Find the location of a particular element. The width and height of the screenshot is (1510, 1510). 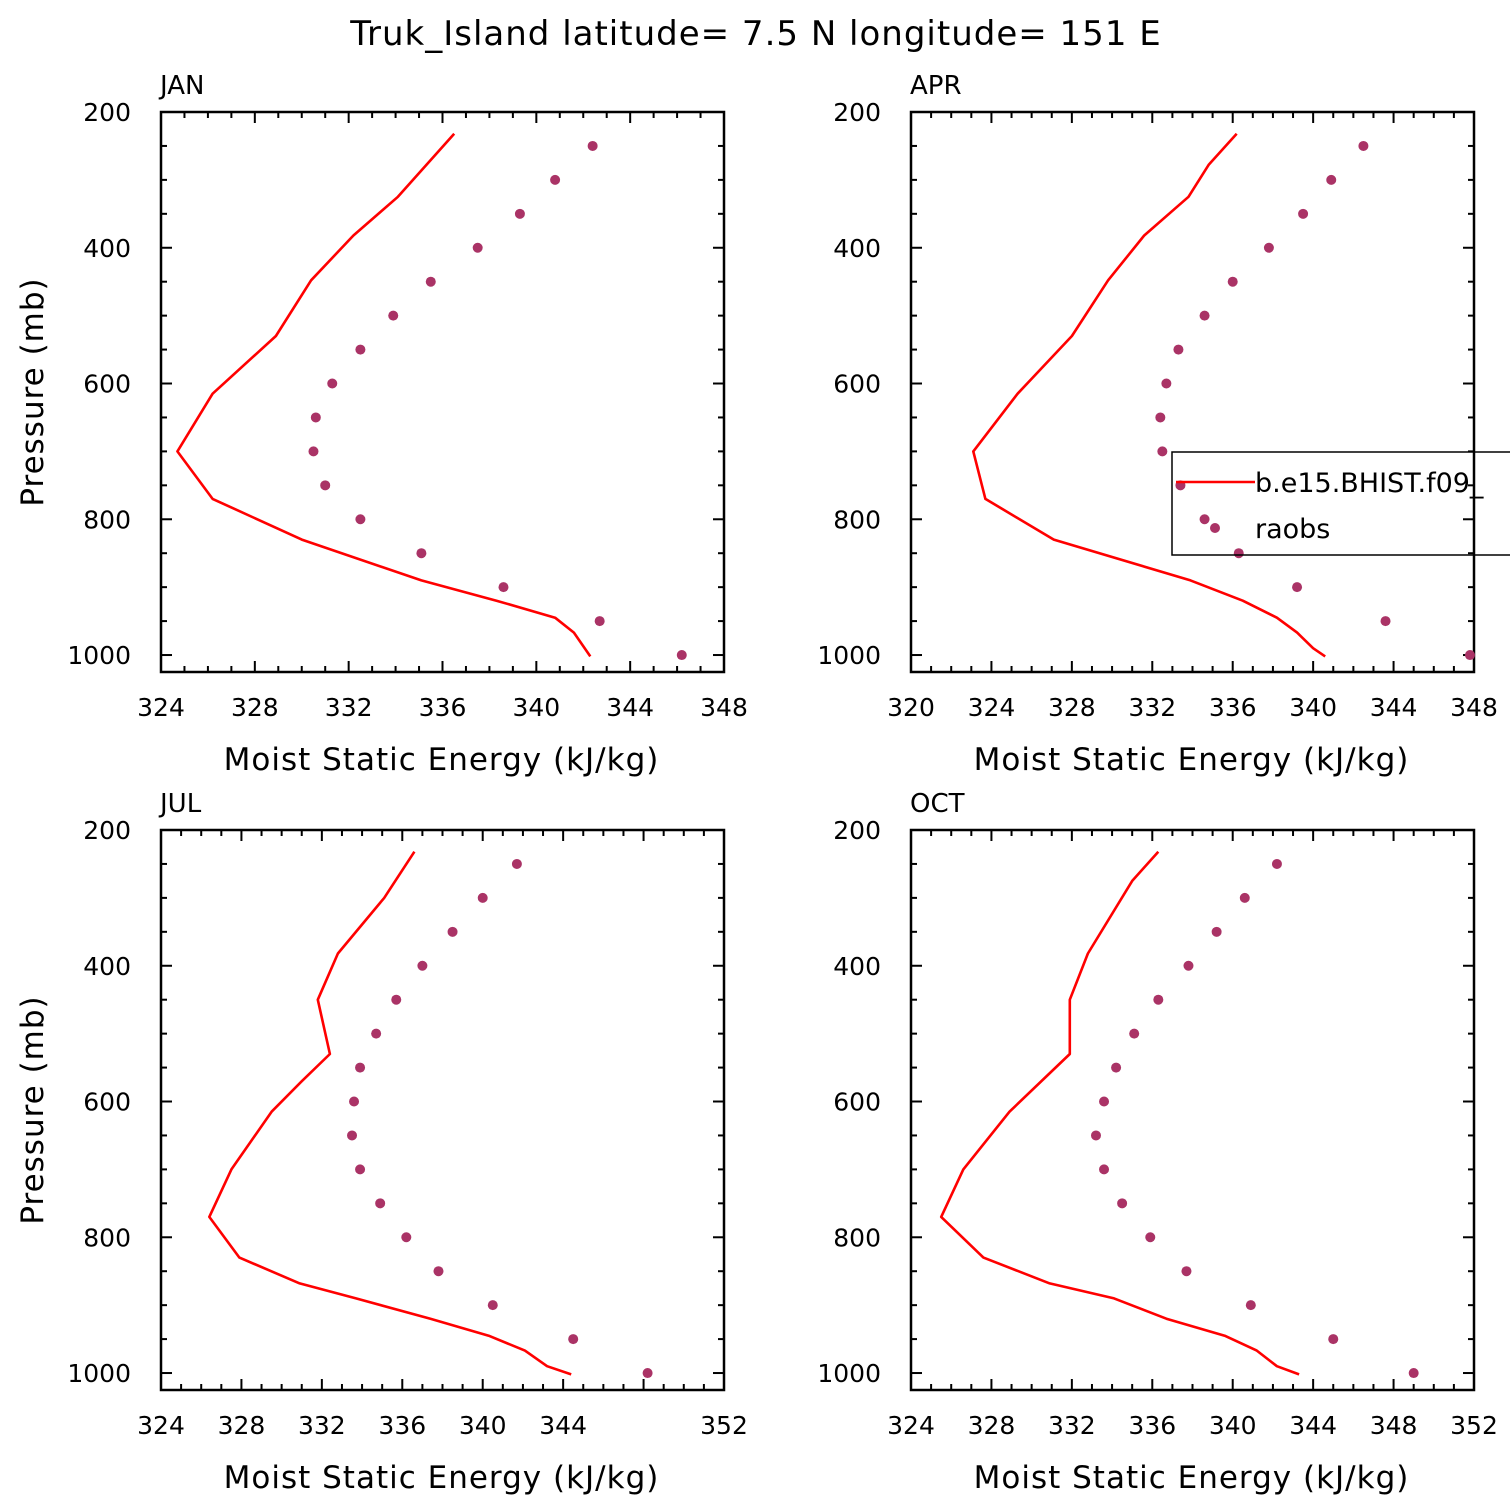

panel-label: JAN is located at coordinates (181, 86).